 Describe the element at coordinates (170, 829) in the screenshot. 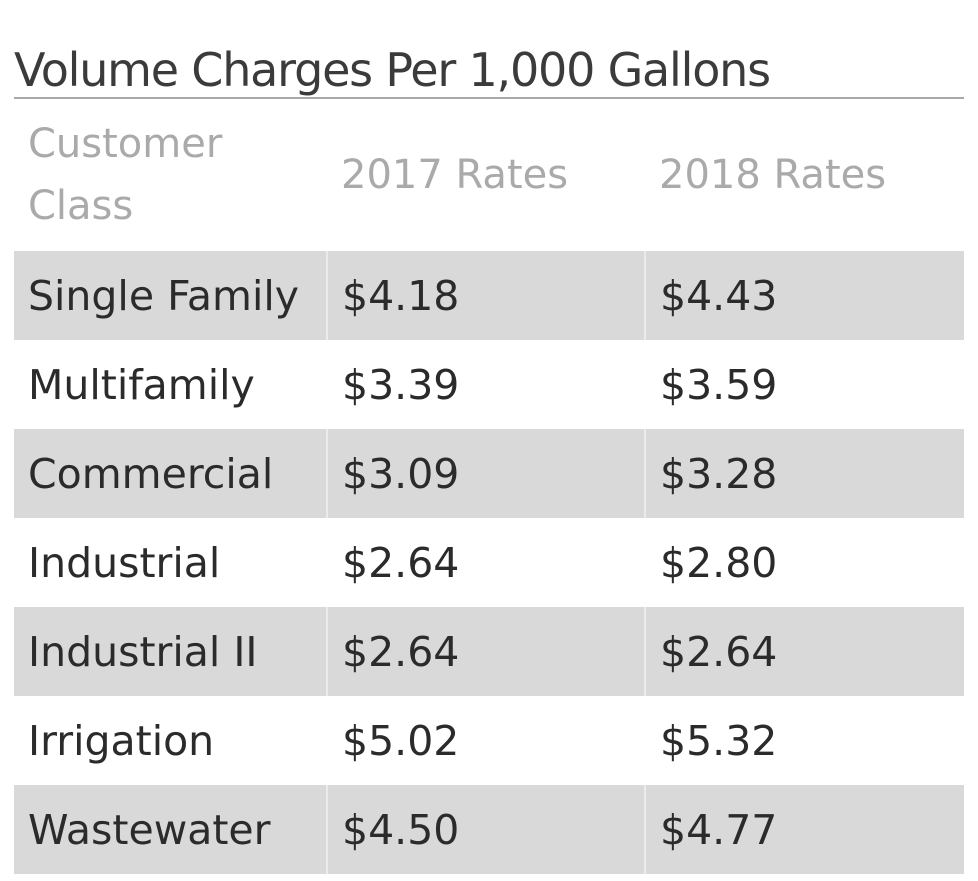

I see `customer-class-cell: Wastewater` at that location.